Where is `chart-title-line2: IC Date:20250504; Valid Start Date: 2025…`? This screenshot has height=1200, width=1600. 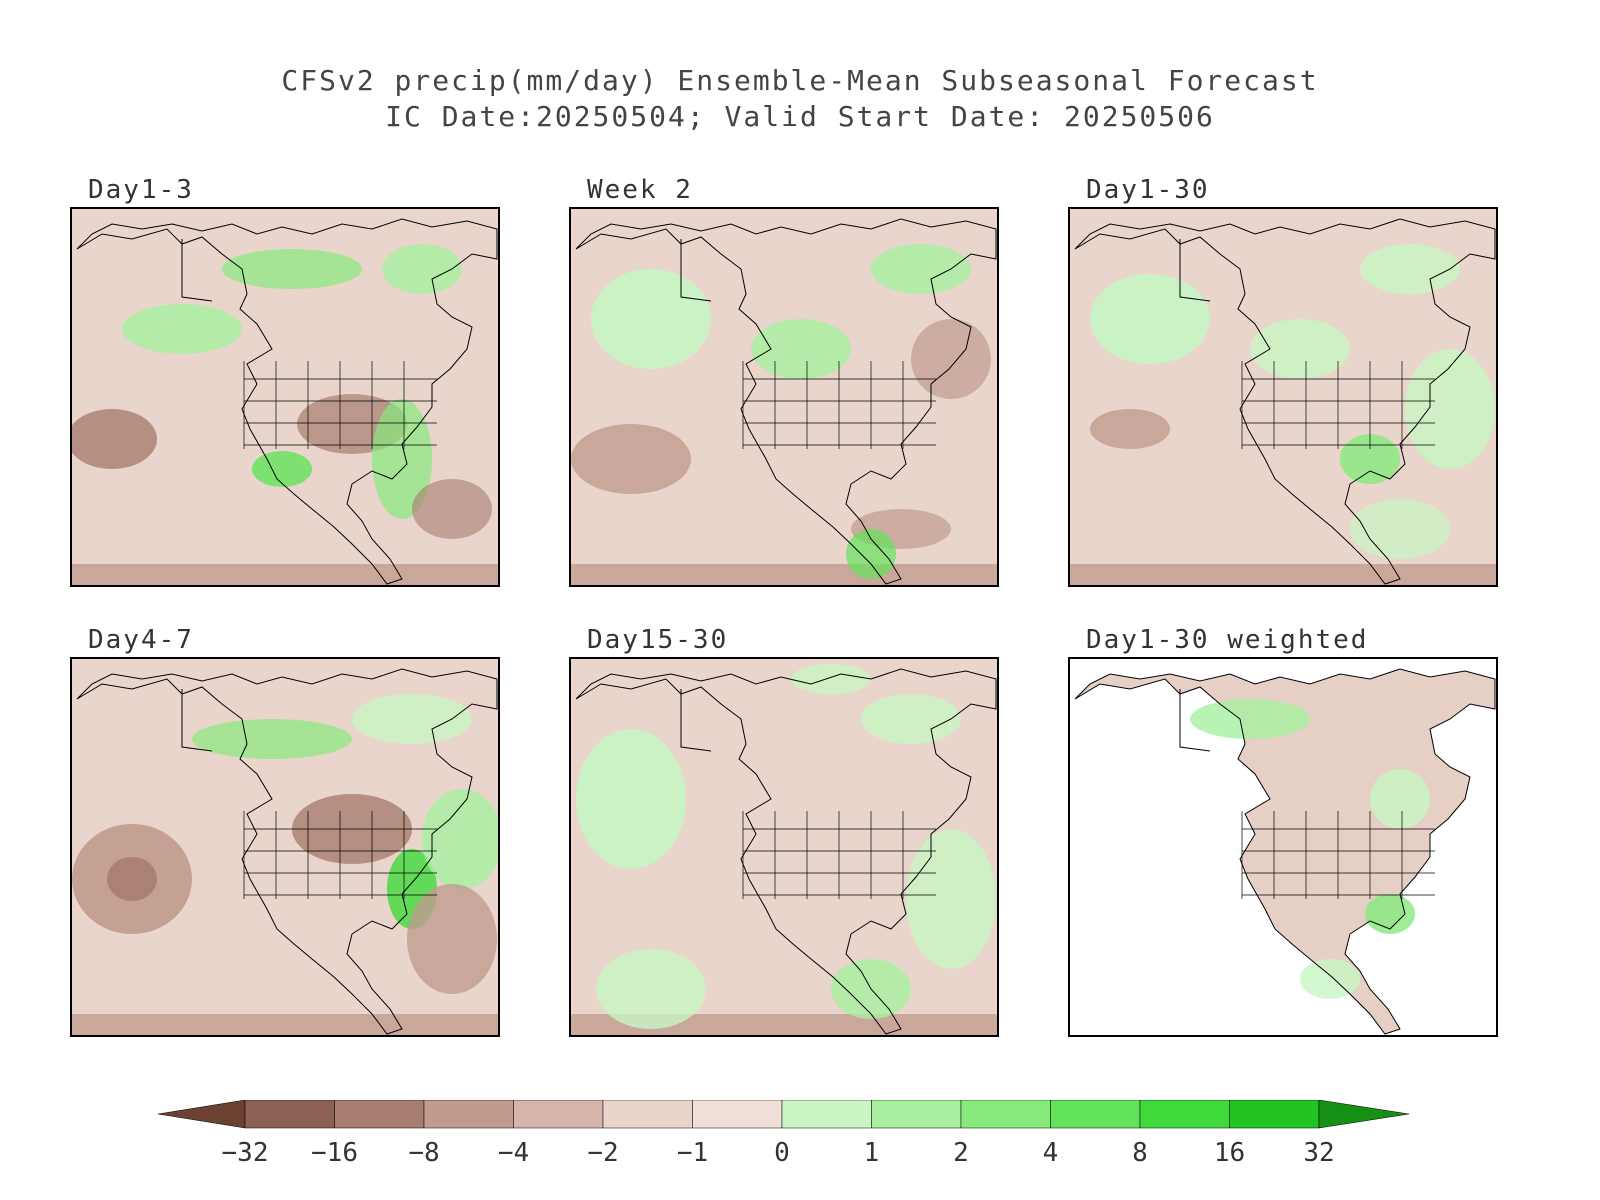
chart-title-line2: IC Date:20250504; Valid Start Date: 2025… is located at coordinates (800, 116).